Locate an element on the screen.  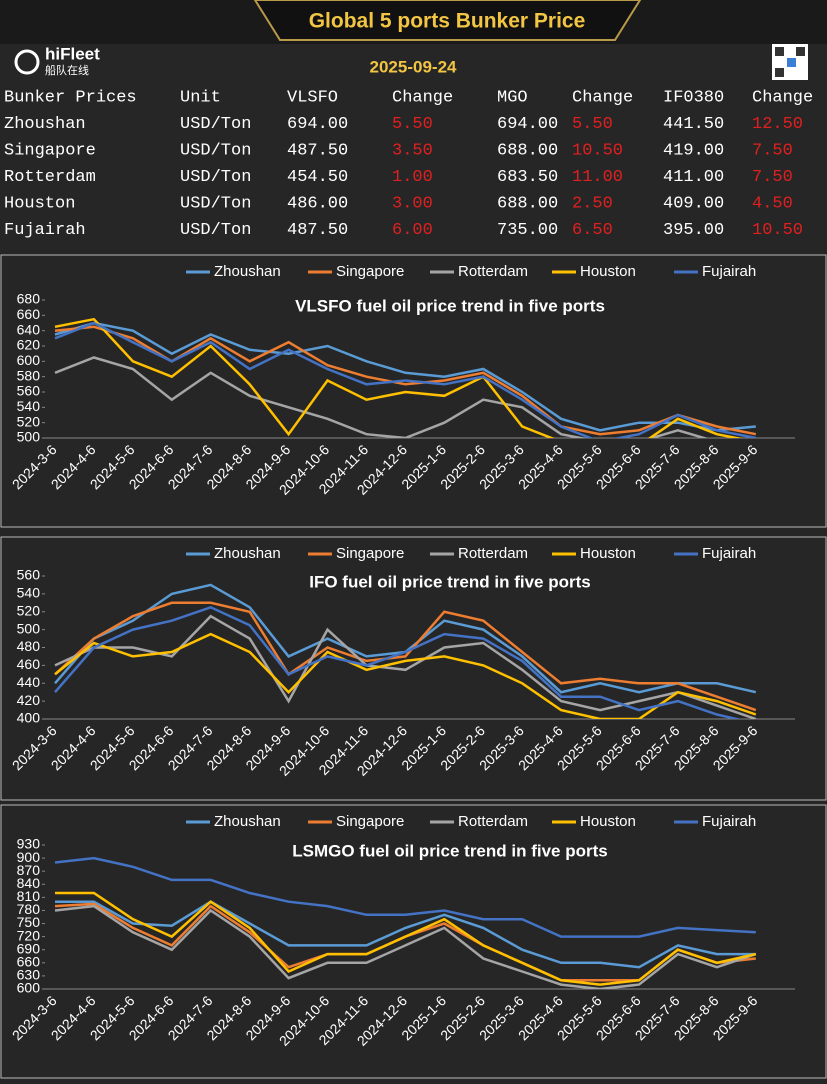
y-tick-label: 690 is located at coordinates (29, 948).